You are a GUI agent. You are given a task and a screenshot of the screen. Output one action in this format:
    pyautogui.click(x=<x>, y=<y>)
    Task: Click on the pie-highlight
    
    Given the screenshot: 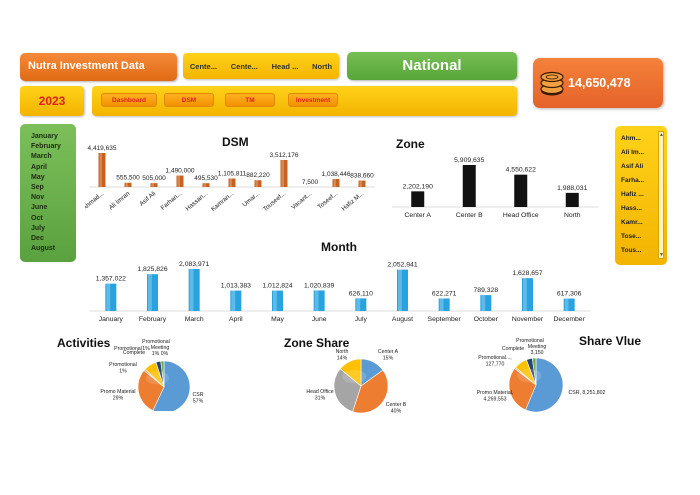 What is the action you would take?
    pyautogui.click(x=529, y=375)
    